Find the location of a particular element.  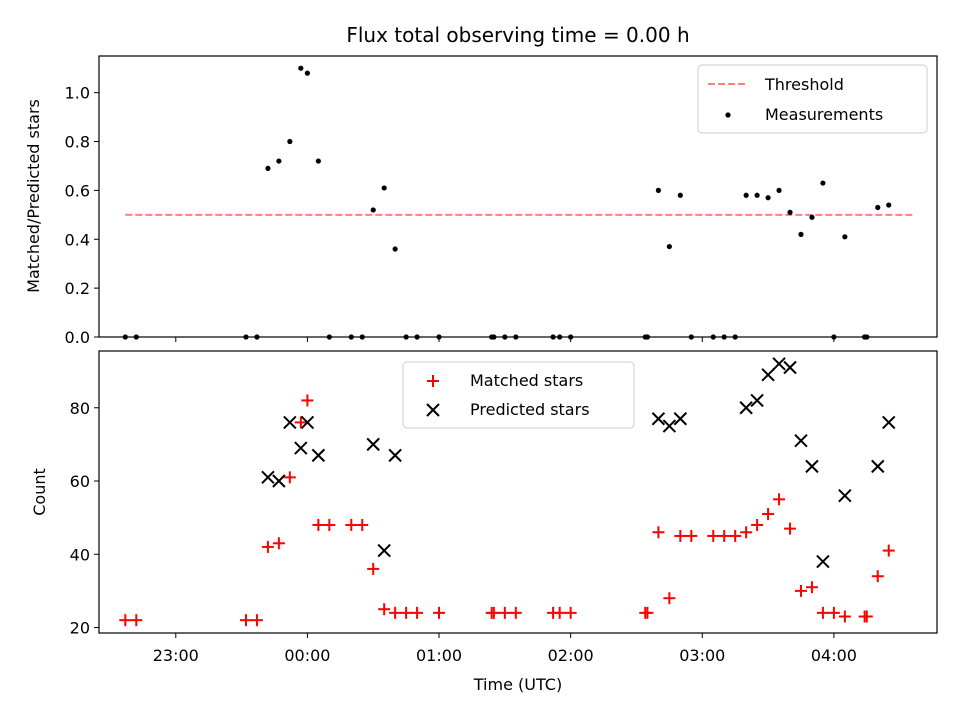

ratio-y-tick-label: 0.2 is located at coordinates (77, 288).